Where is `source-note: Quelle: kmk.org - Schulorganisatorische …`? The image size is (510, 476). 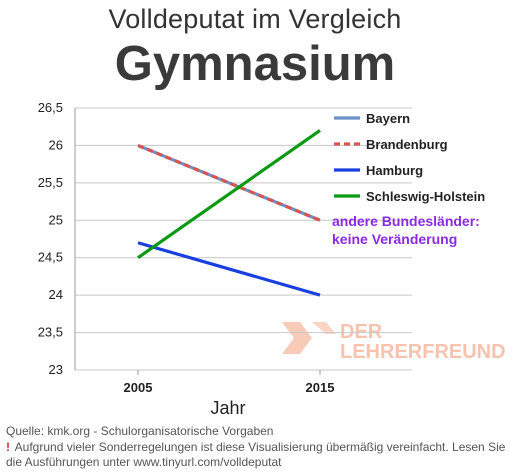 source-note: Quelle: kmk.org - Schulorganisatorische … is located at coordinates (140, 431).